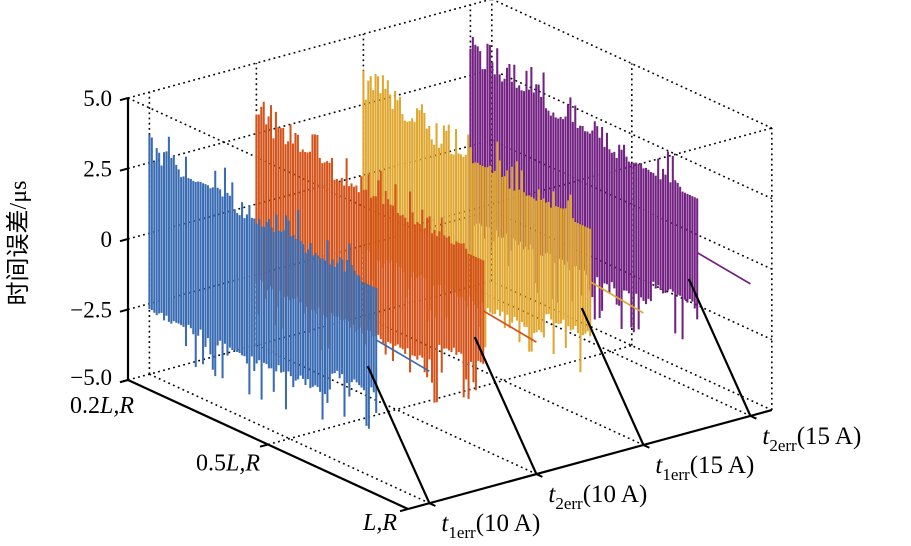 The height and width of the screenshot is (546, 911). Describe the element at coordinates (107, 239) in the screenshot. I see `z-tick-label-0: 0` at that location.